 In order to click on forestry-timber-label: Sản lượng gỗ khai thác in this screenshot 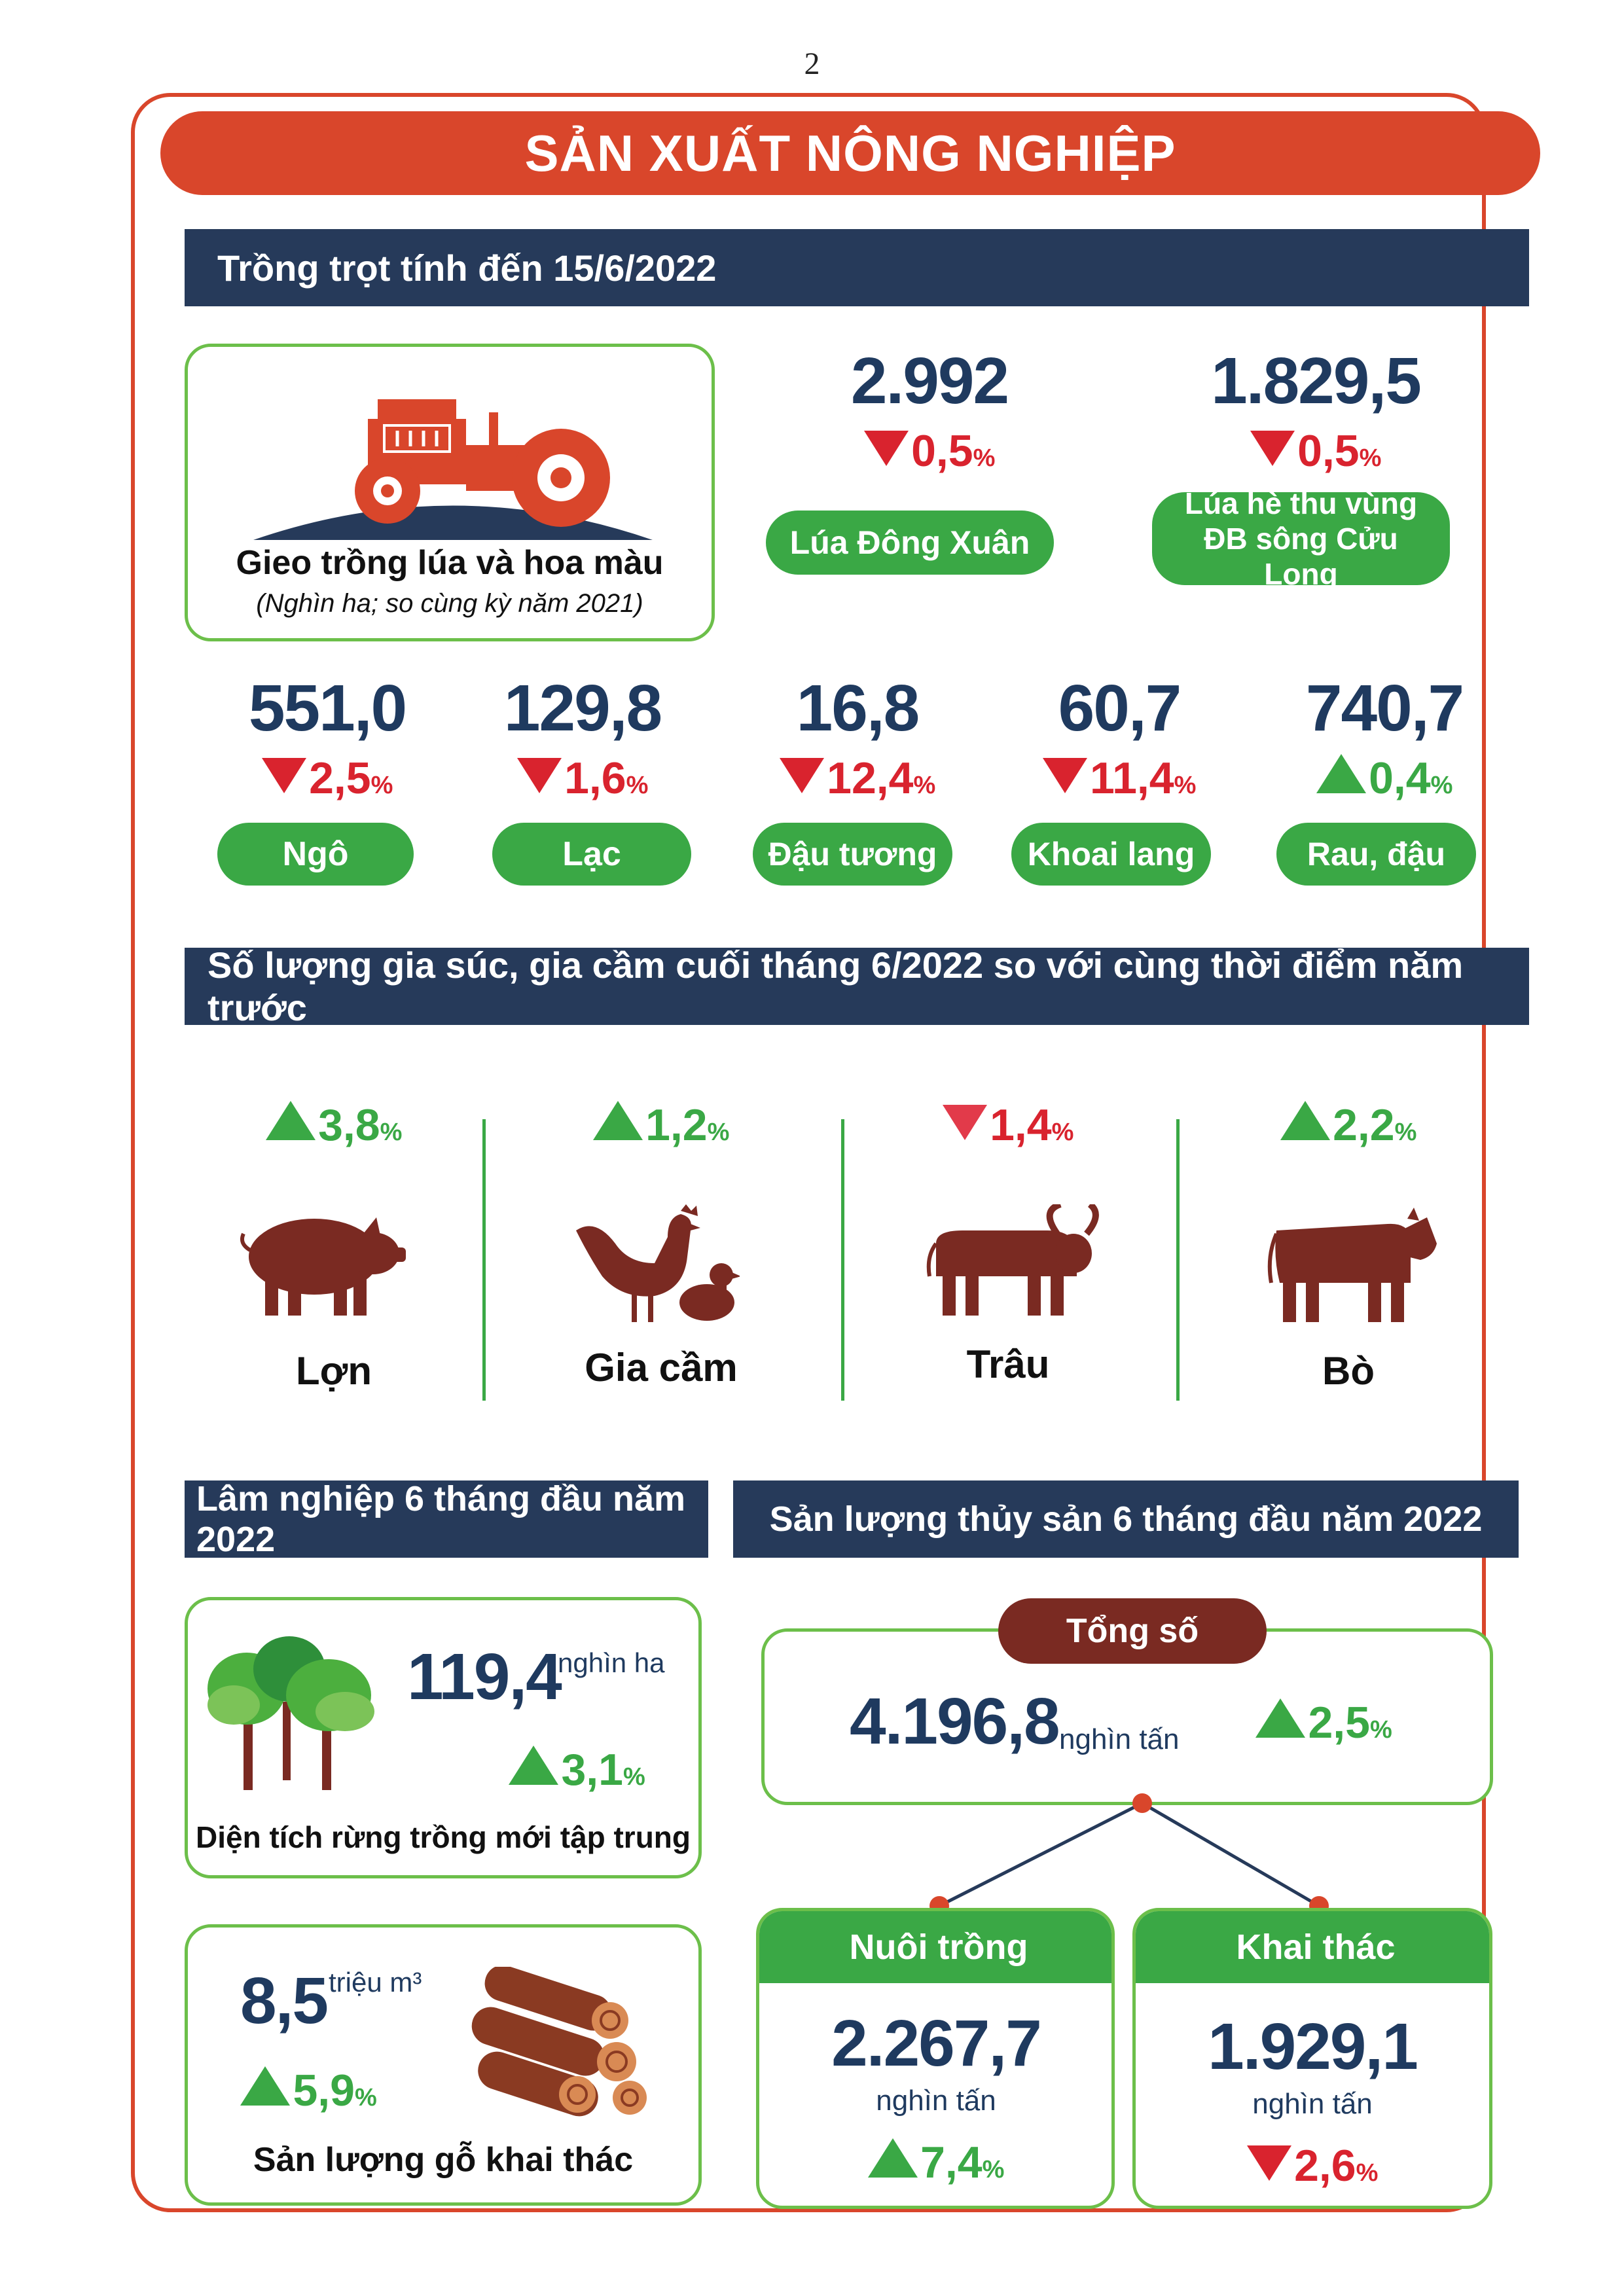, I will do `click(444, 2160)`.